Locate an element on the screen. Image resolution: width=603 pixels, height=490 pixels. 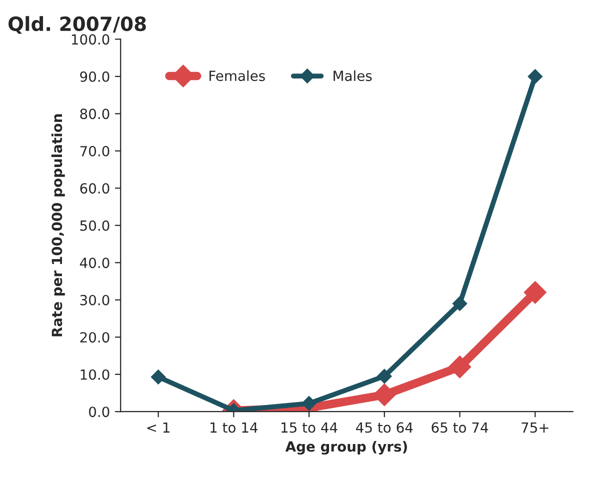
y-tick-label: 10.0 is located at coordinates (95, 374).